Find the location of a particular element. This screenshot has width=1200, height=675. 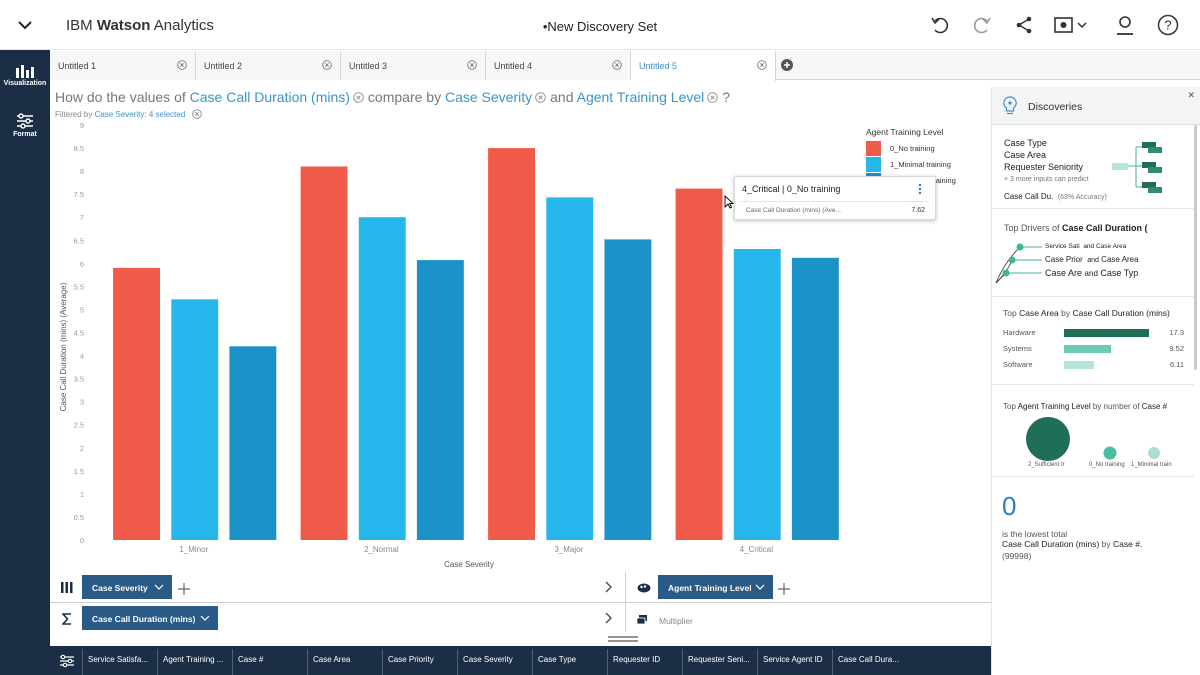

add-tab-icon is located at coordinates (787, 65).